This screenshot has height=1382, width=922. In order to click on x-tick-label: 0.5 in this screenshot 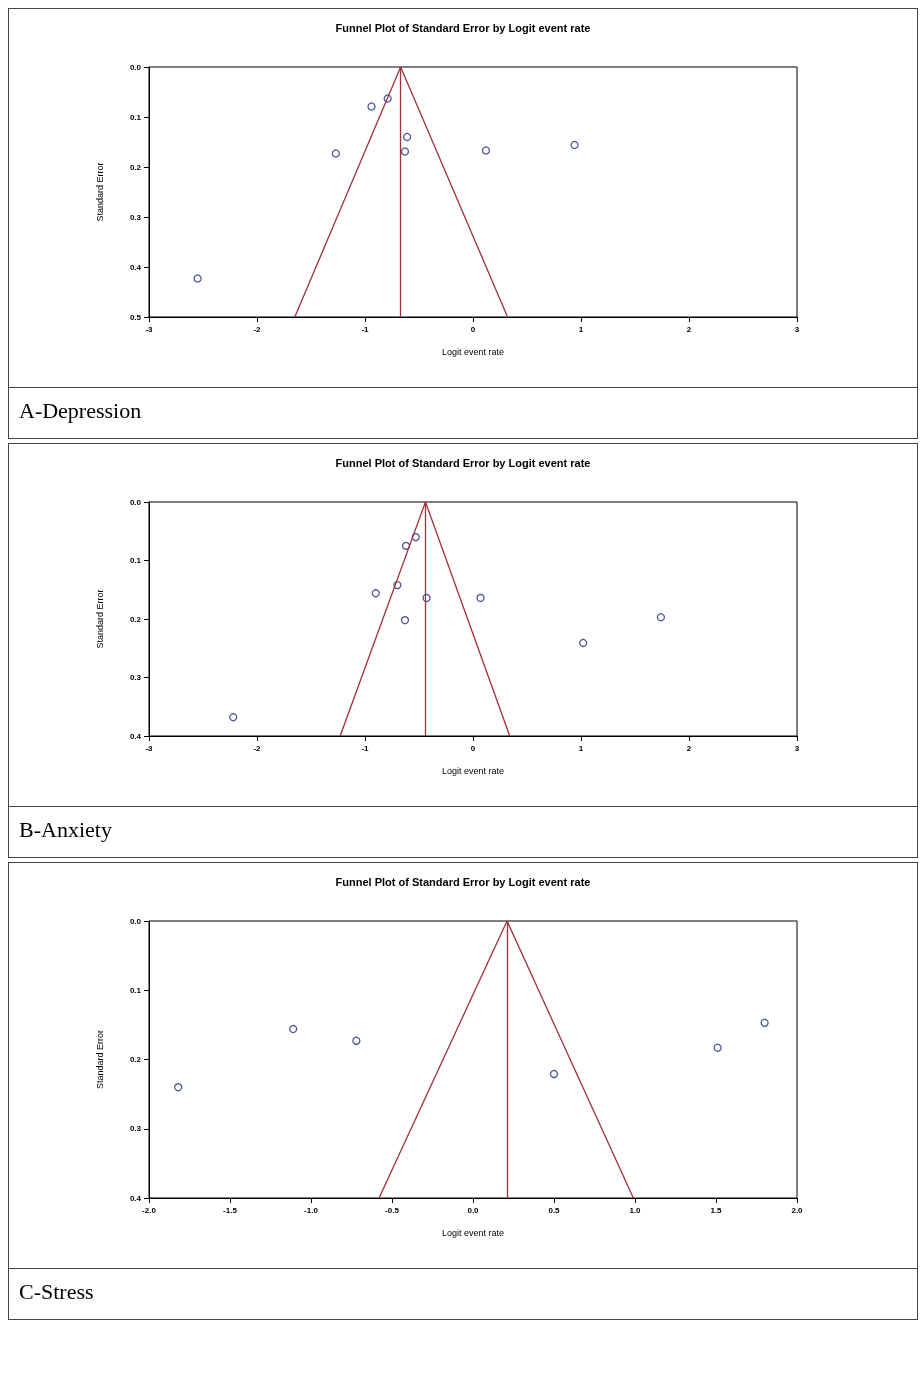, I will do `click(554, 1210)`.